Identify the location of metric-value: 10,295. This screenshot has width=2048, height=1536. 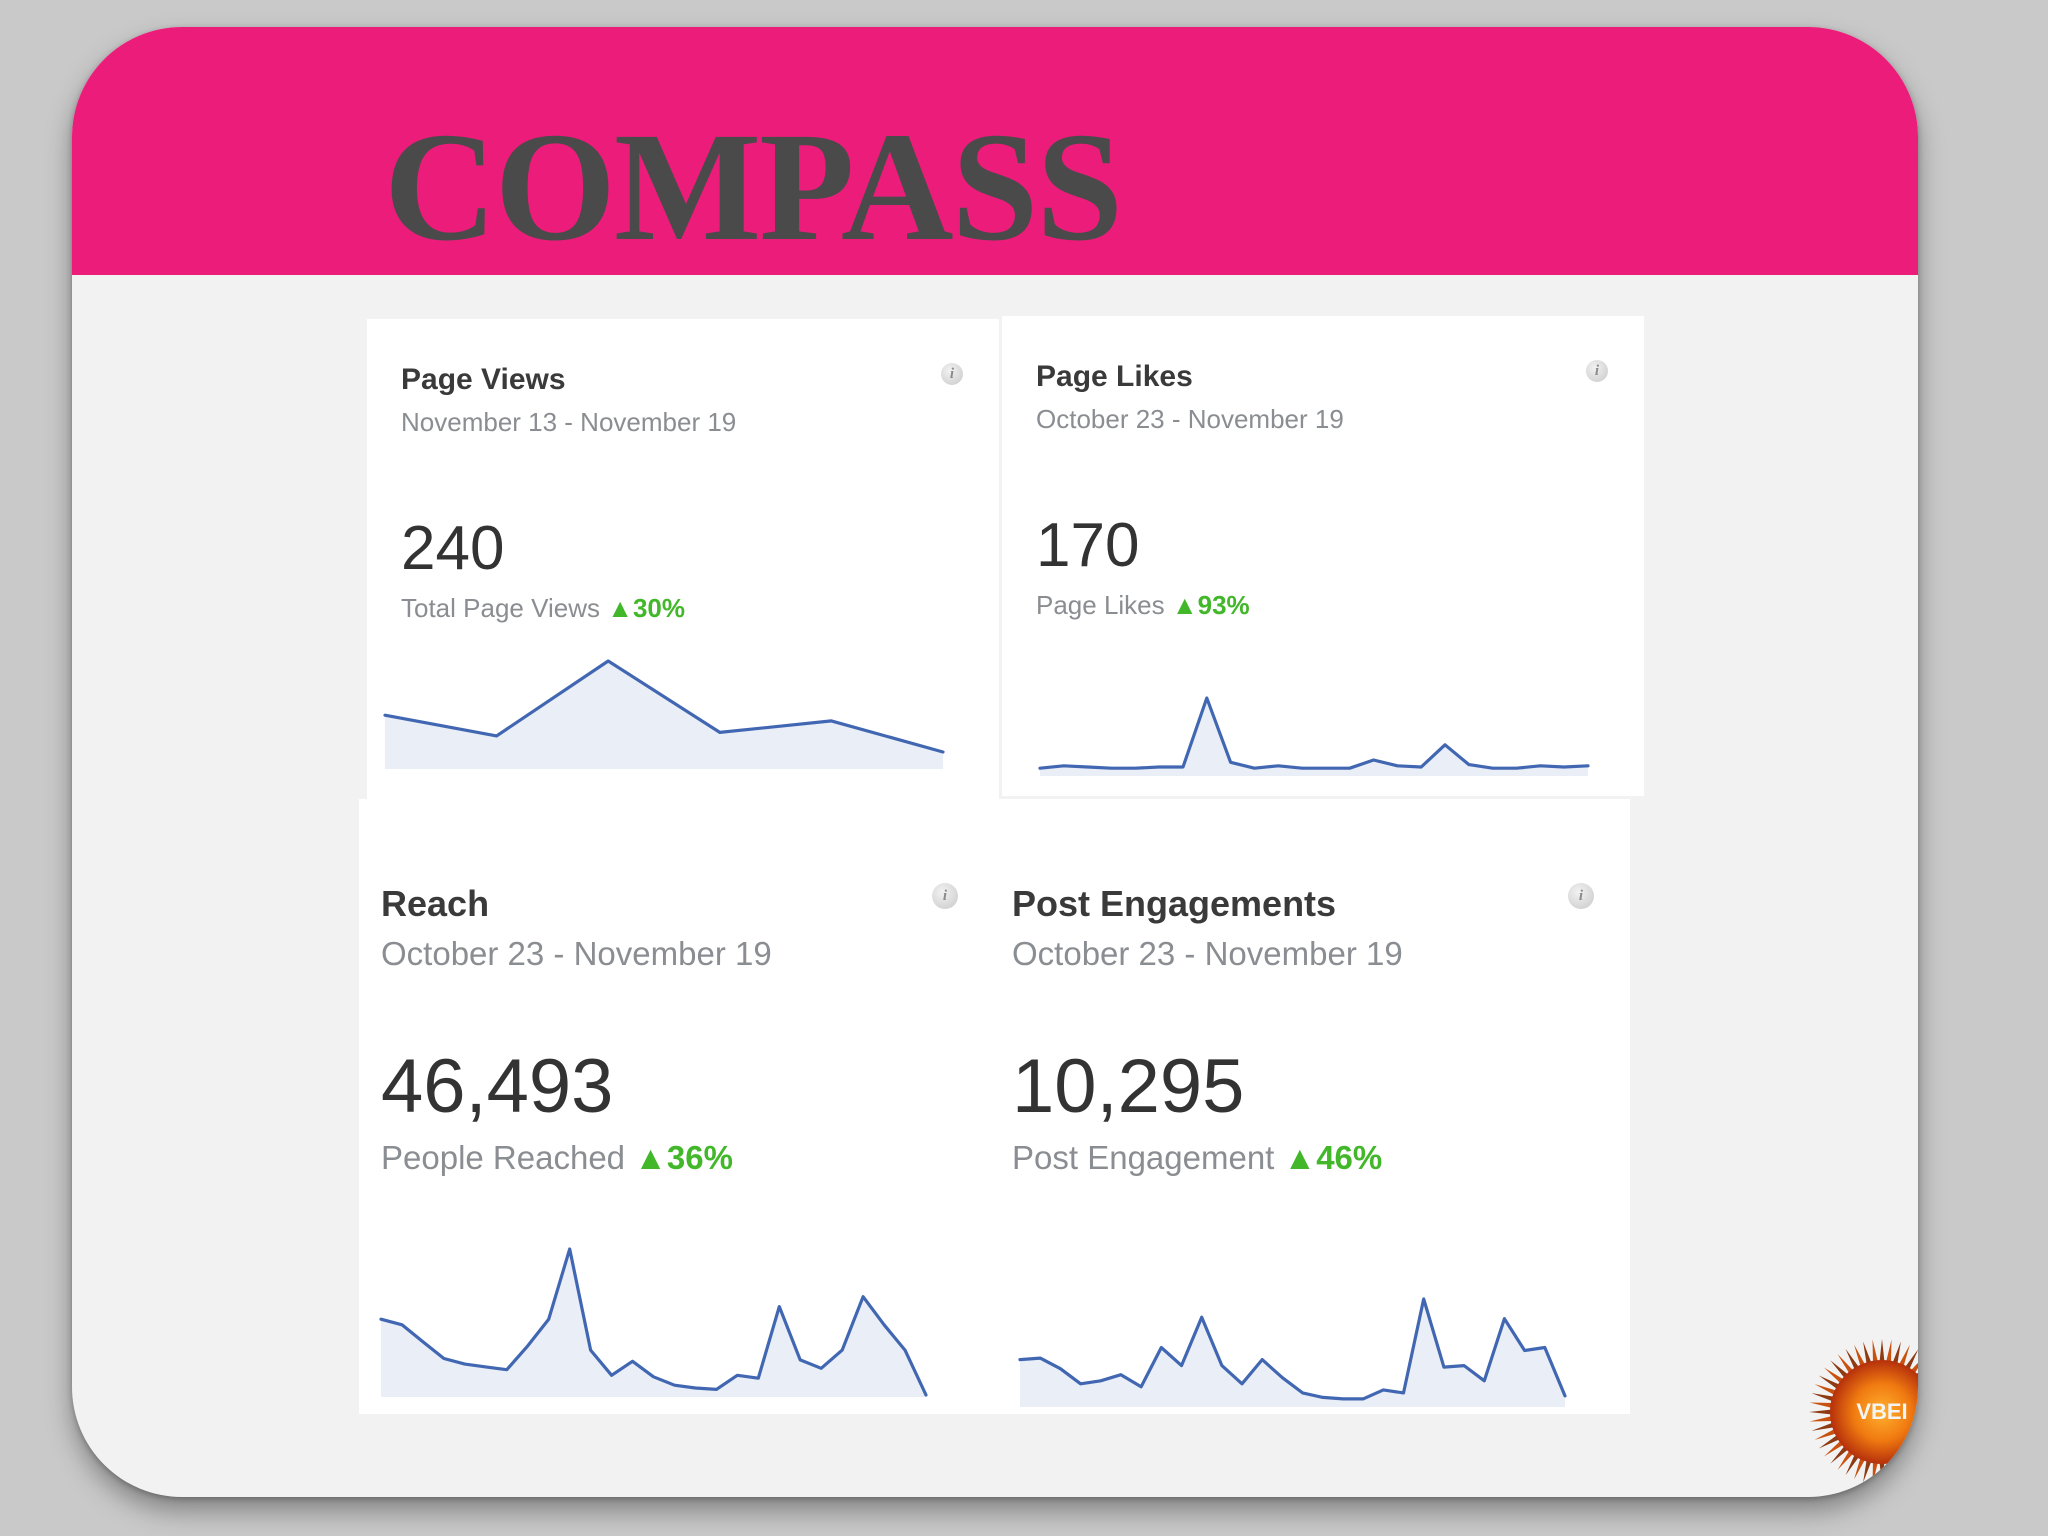
(1128, 1086).